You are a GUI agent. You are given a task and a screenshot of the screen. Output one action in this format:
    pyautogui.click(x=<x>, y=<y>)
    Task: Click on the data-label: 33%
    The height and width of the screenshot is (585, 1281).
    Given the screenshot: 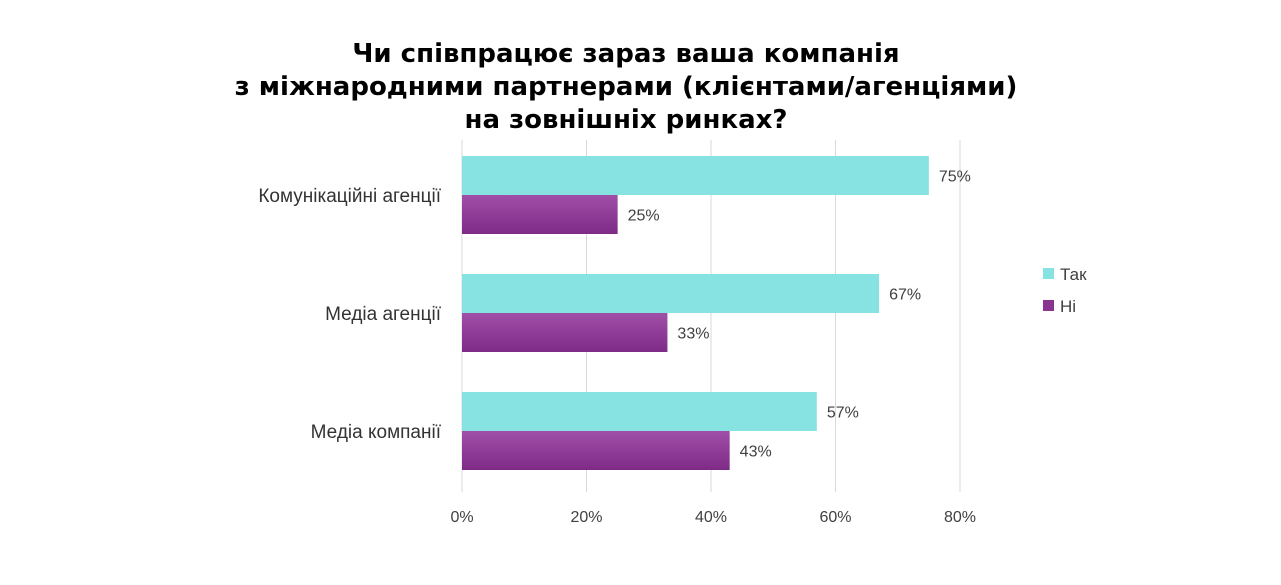 What is the action you would take?
    pyautogui.click(x=693, y=334)
    